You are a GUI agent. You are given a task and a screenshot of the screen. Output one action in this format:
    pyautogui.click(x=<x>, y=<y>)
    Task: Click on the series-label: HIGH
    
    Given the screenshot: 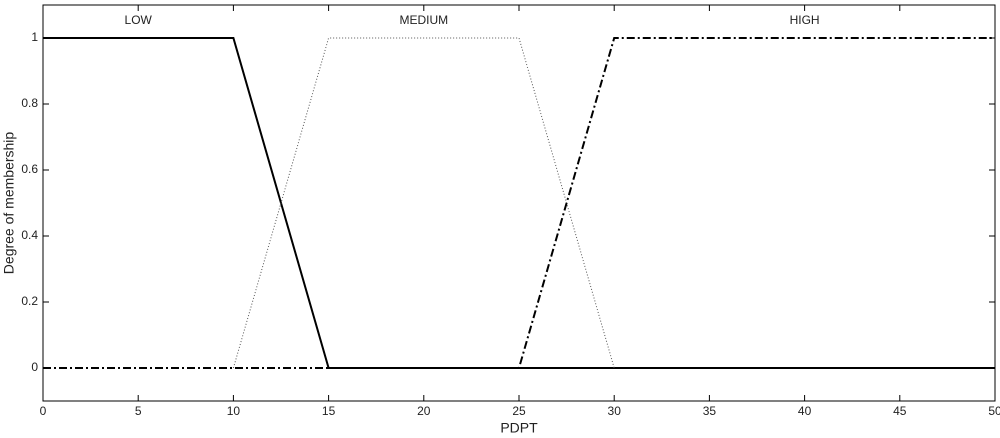 What is the action you would take?
    pyautogui.click(x=805, y=20)
    